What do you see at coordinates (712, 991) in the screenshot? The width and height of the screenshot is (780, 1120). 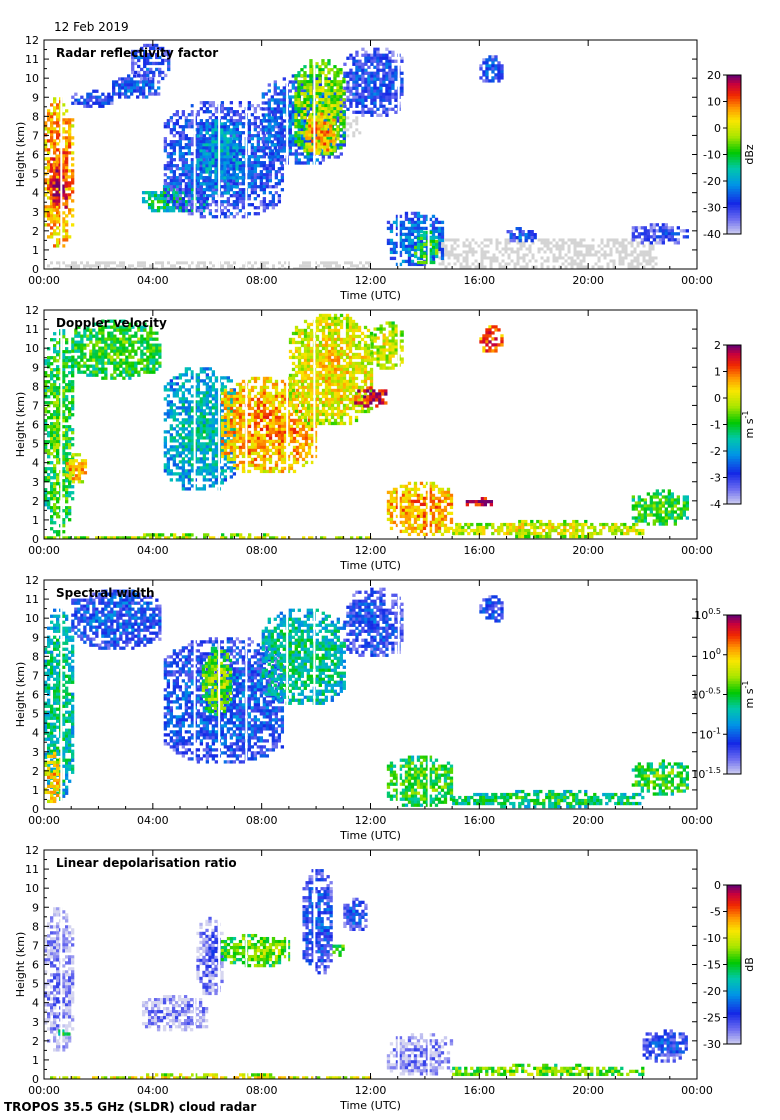 I see `colorbar-tick-label: -20` at bounding box center [712, 991].